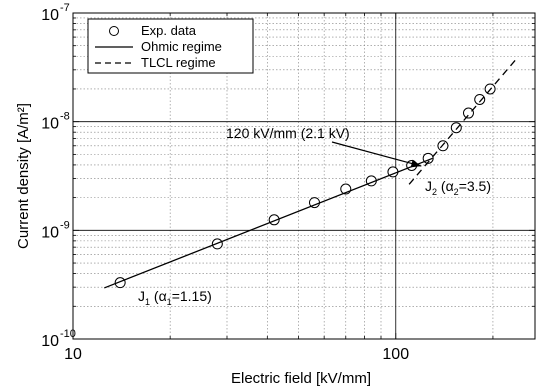  Describe the element at coordinates (65, 8) in the screenshot. I see `y-tick-exponent: -7` at that location.